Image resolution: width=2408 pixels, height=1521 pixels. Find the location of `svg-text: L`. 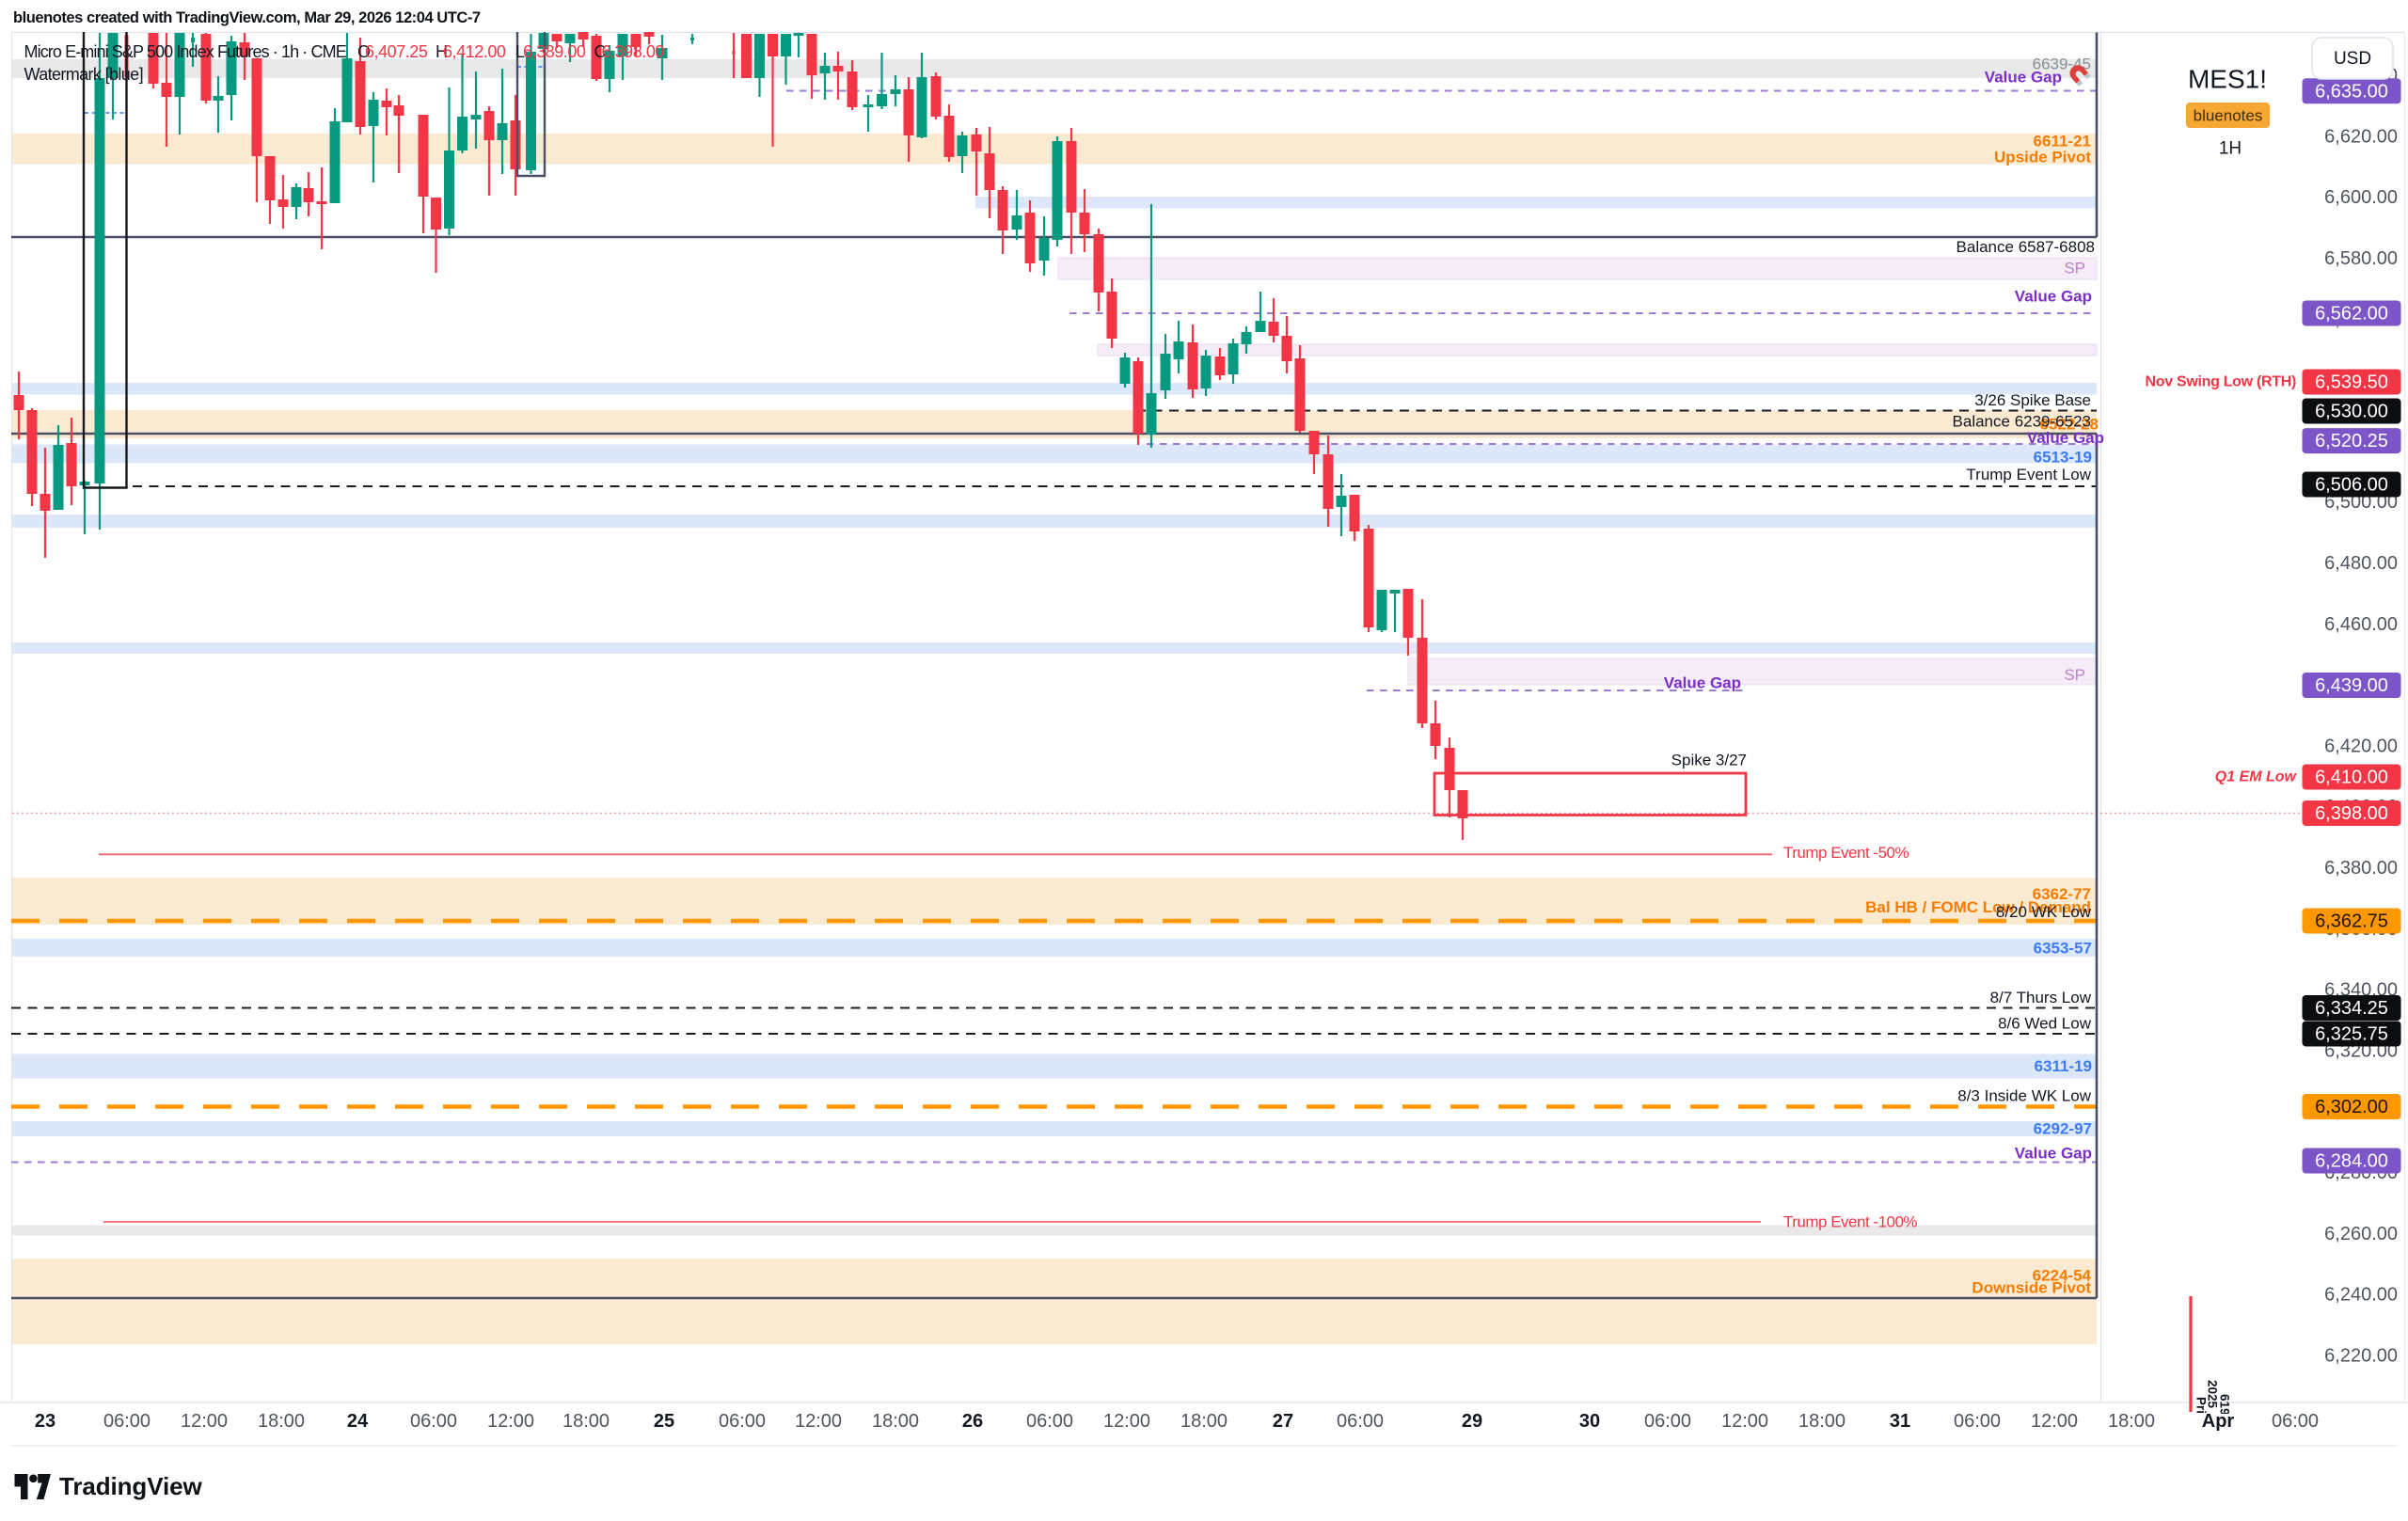

svg-text: L is located at coordinates (520, 52).